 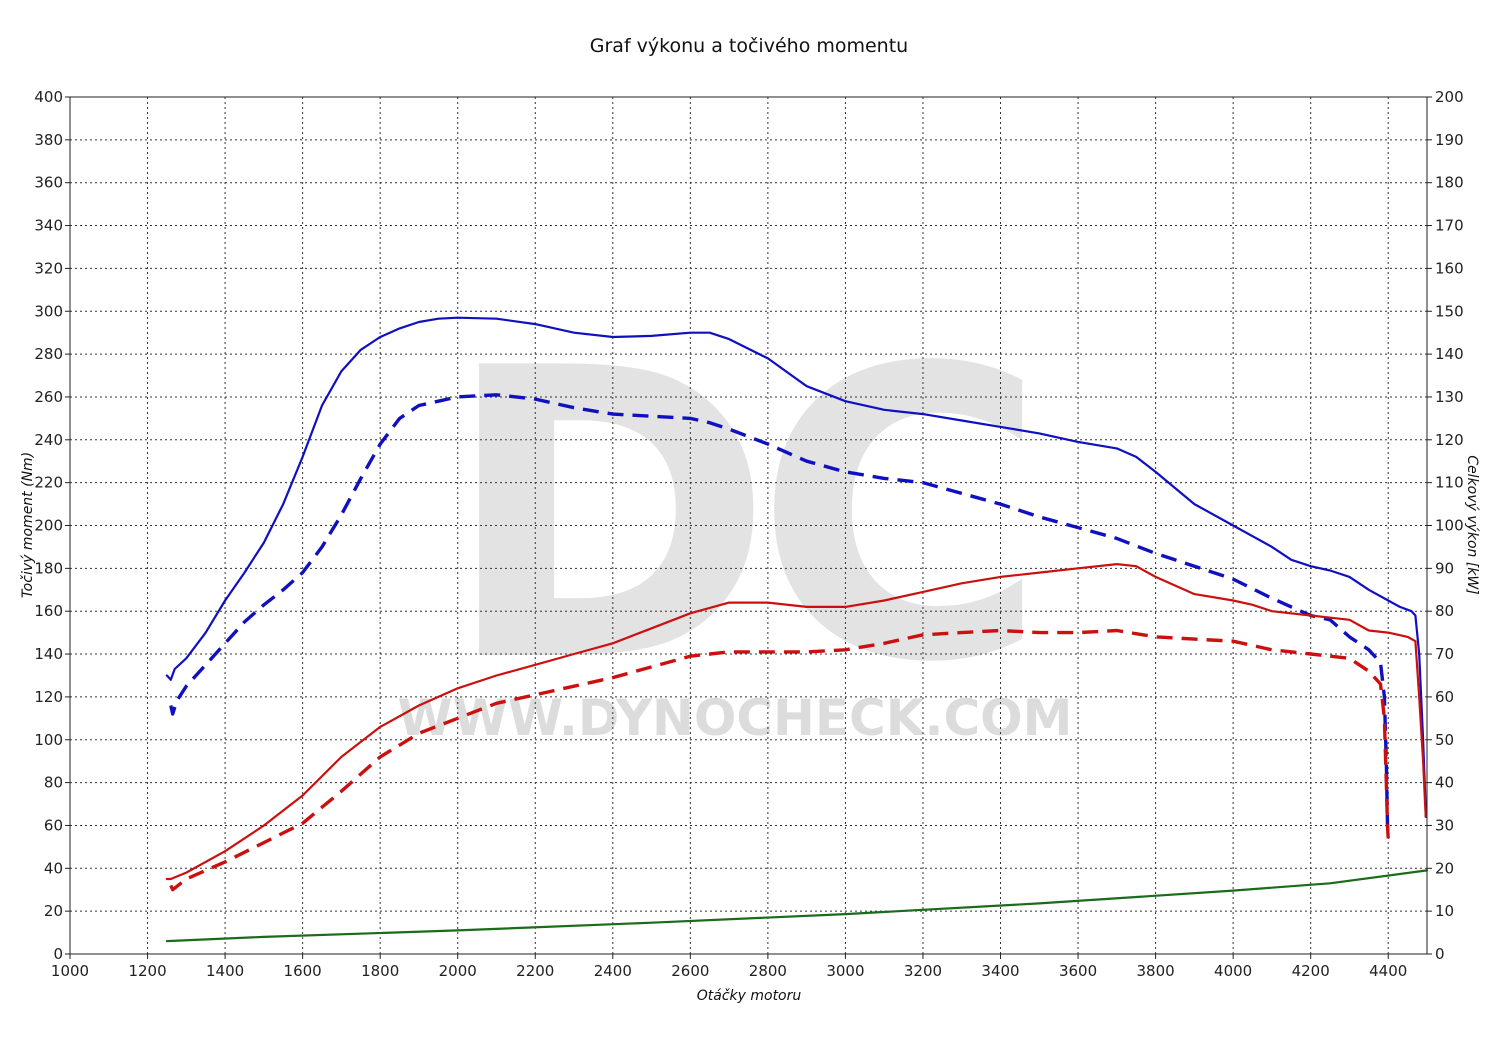 I want to click on y-right-tick-label: 120, so click(x=1449, y=440).